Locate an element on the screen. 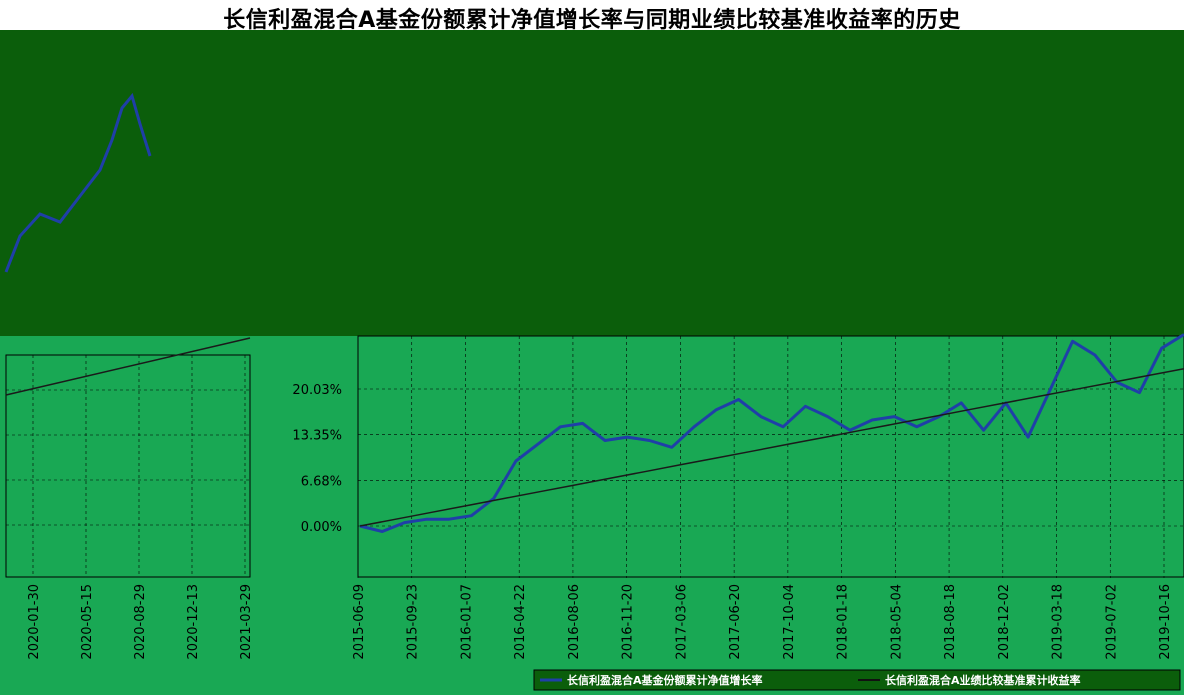 The width and height of the screenshot is (1184, 695). legend: 长信利盈混合A基金份额累计净值增长率 长信利盈混合A业绩比较基准累计收益率 is located at coordinates (857, 680).